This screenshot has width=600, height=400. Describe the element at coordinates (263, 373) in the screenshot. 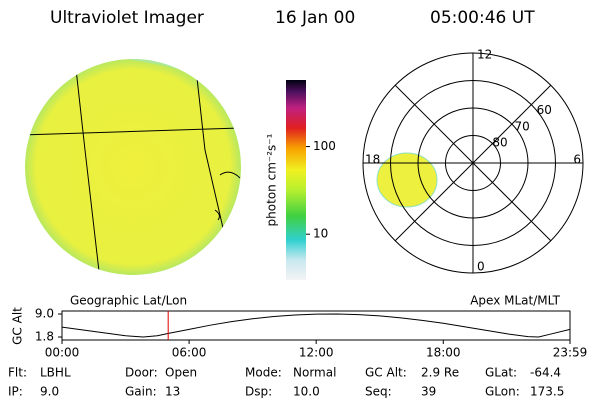

I see `info-label: Mode:` at that location.